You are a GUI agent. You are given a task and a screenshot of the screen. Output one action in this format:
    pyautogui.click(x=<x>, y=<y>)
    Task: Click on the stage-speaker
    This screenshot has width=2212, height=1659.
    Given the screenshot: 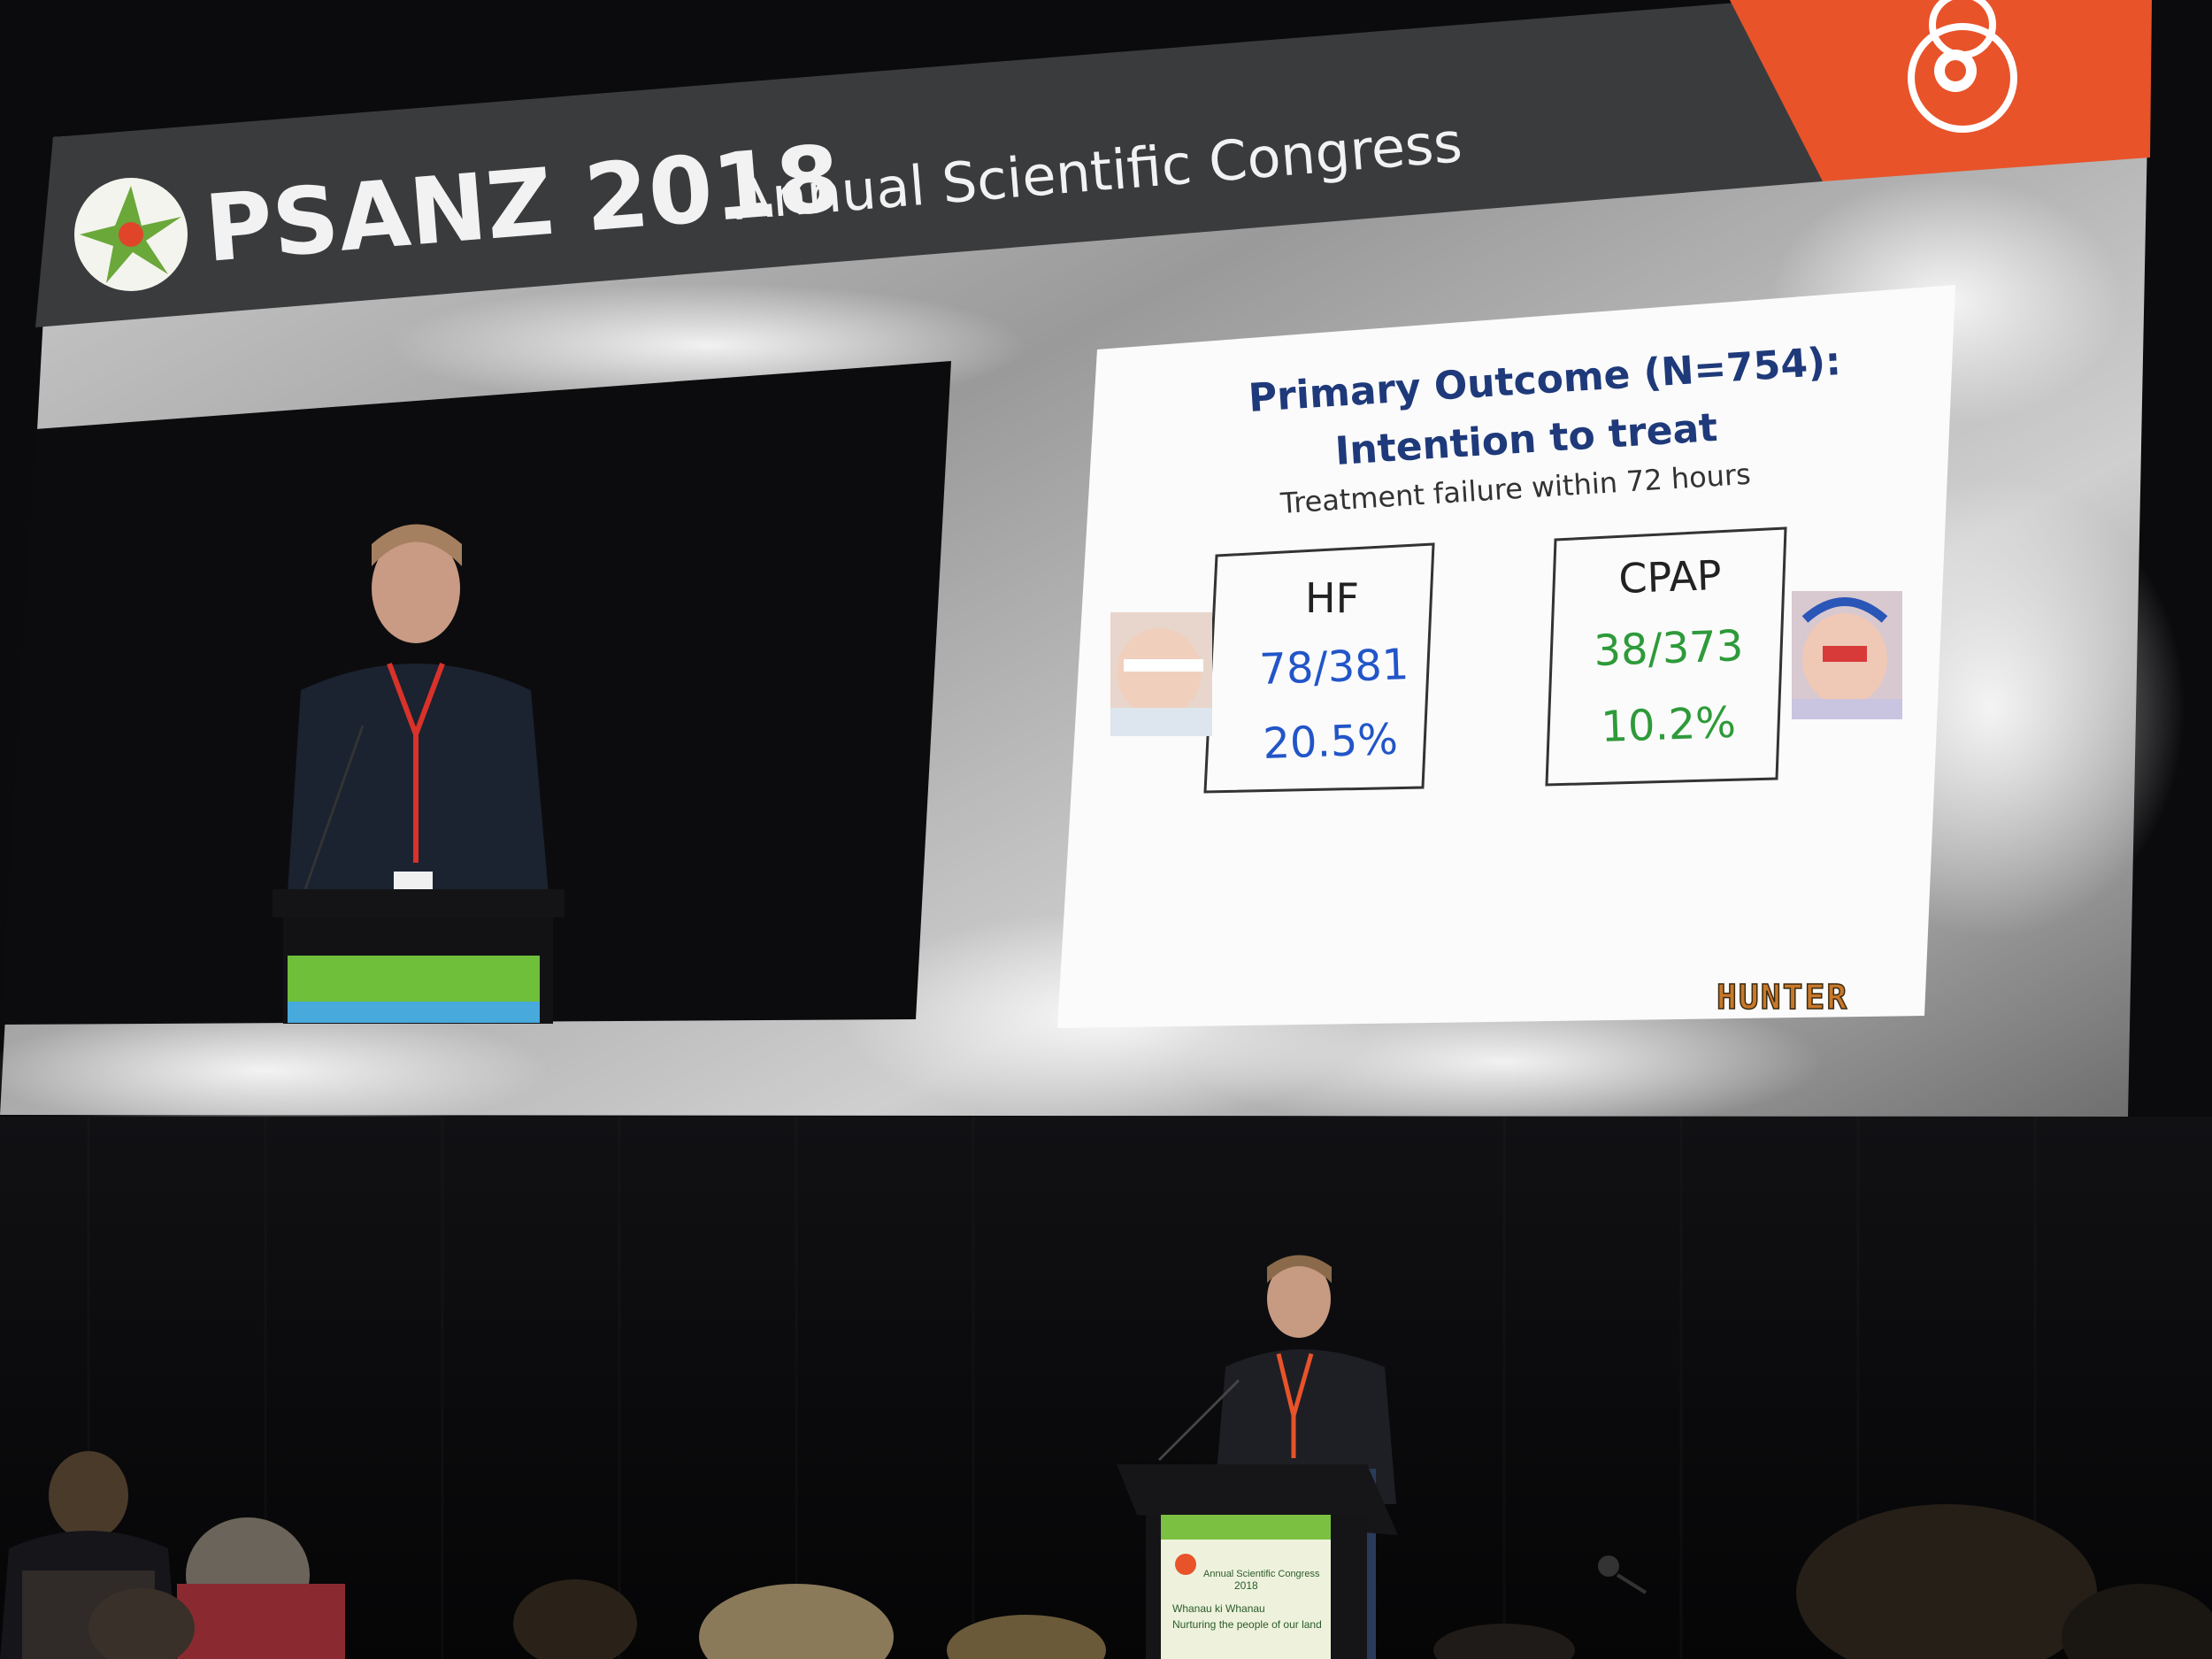 What is the action you would take?
    pyautogui.click(x=1277, y=1457)
    